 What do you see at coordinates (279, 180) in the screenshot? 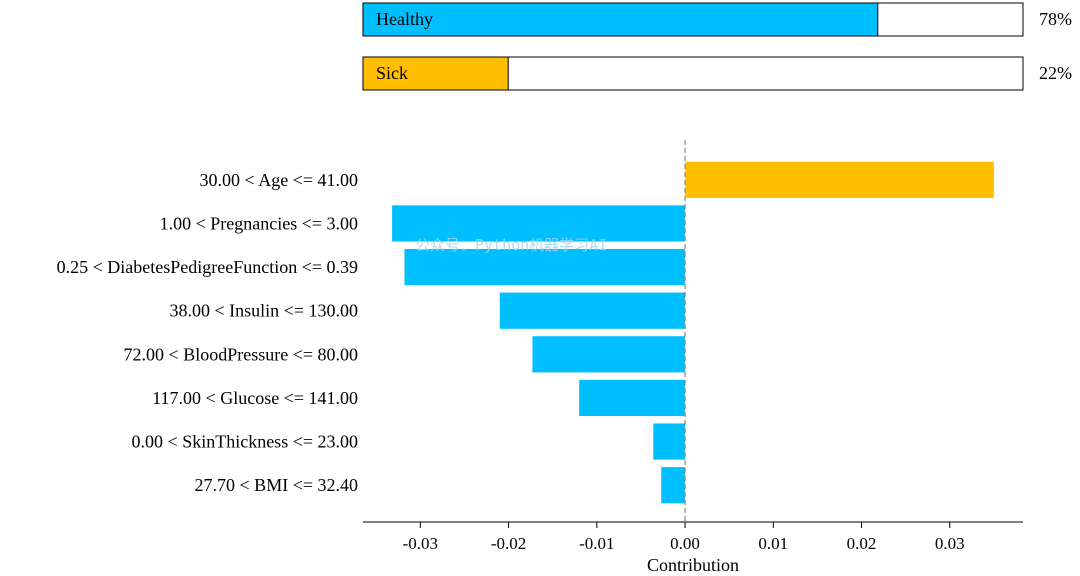
I see `feature-label: 30.00 < Age <= 41.00` at bounding box center [279, 180].